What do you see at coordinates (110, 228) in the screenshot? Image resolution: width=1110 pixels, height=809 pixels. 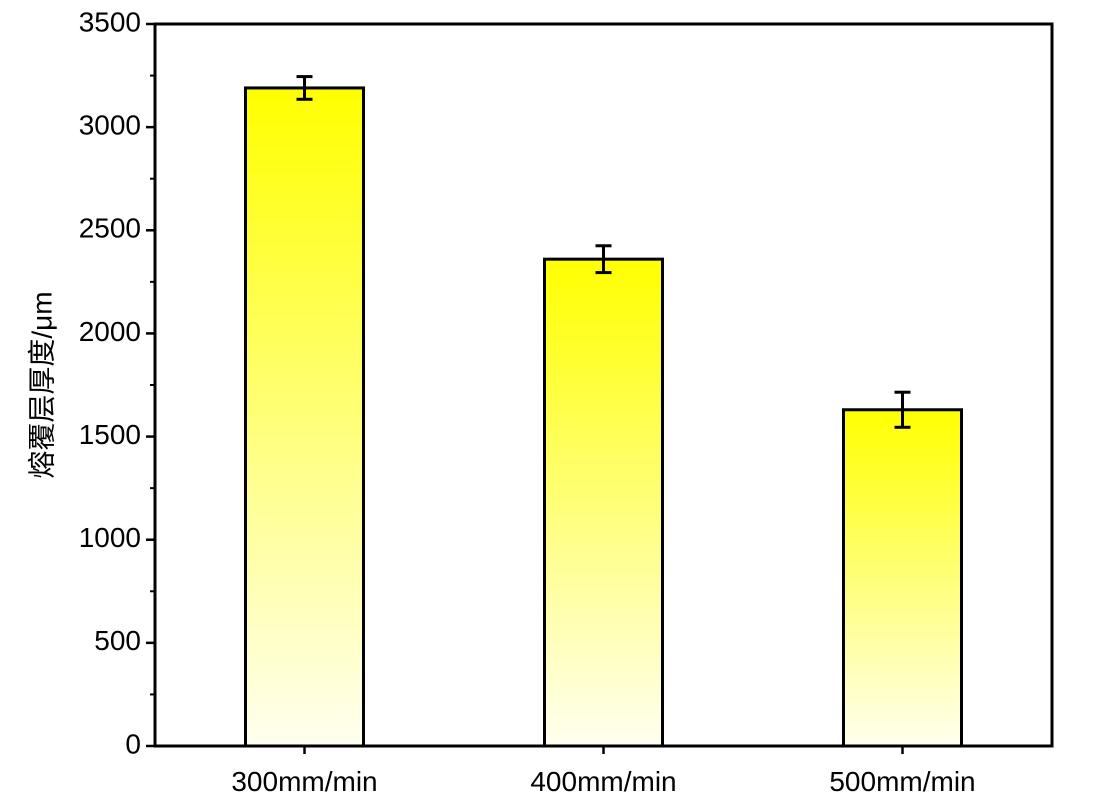 I see `y-tick-label: 2500` at bounding box center [110, 228].